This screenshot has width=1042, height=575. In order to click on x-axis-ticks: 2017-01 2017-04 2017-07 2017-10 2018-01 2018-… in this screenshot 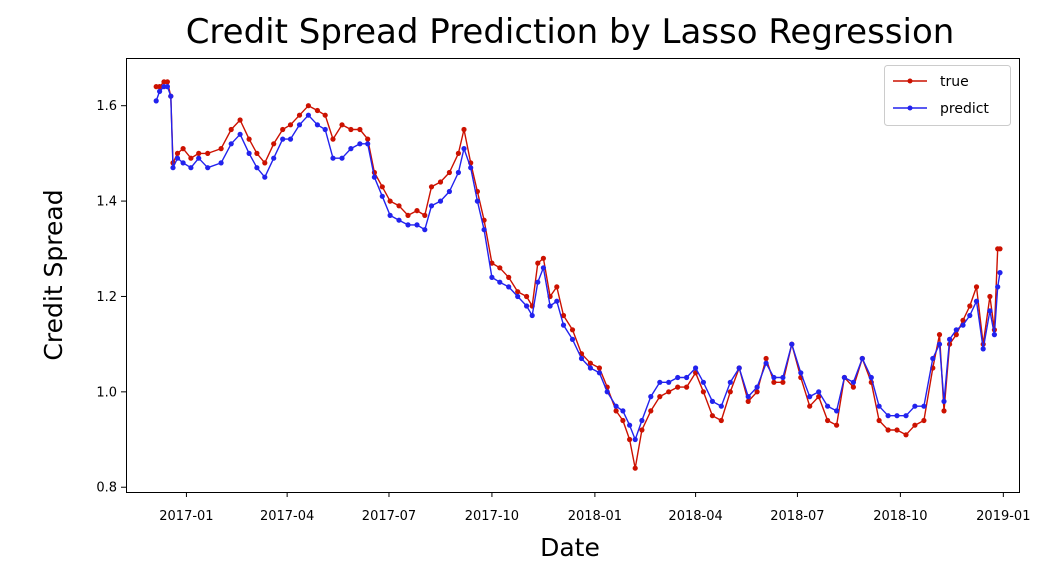, I will do `click(594, 508)`.